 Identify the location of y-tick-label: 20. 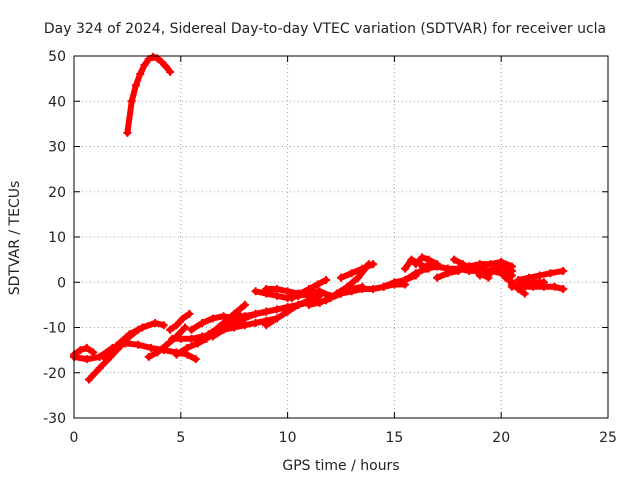
(57, 193).